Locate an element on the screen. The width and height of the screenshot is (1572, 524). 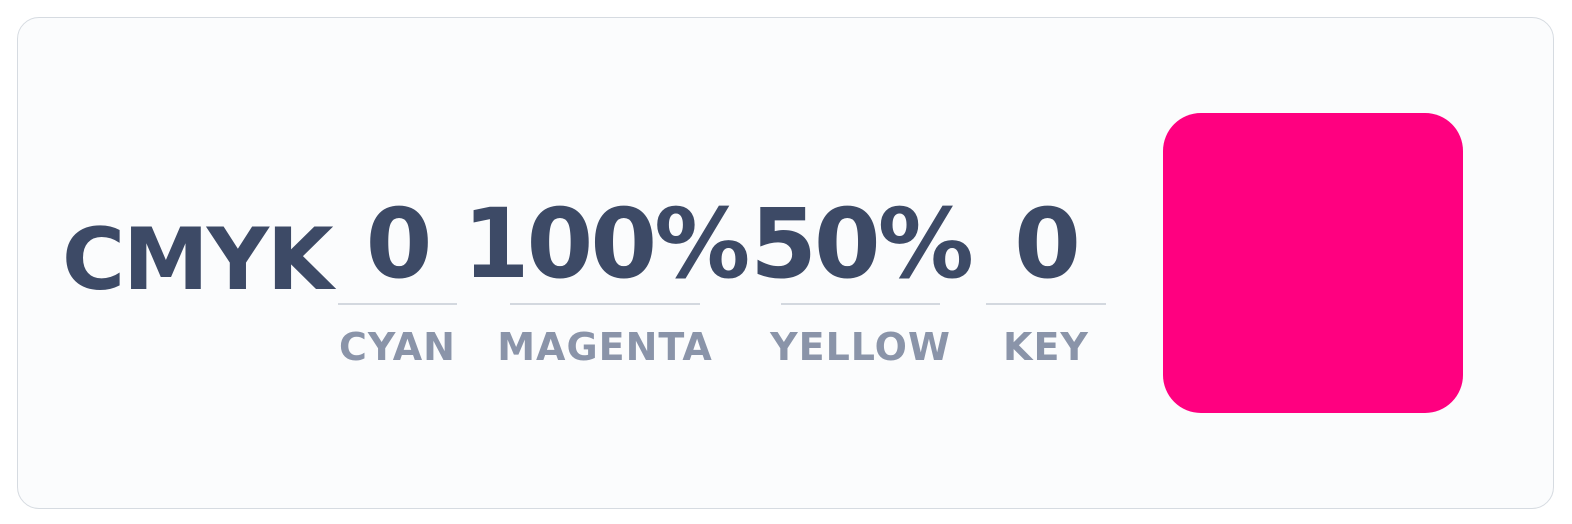
channel-yellow: 50% YELLOW is located at coordinates (862, 279).